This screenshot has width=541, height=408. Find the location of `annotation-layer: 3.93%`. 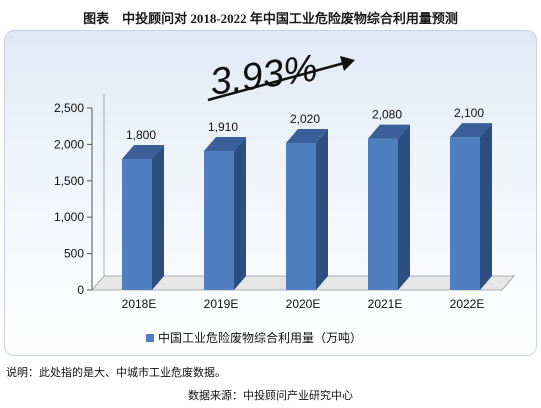

annotation-layer: 3.93% is located at coordinates (281, 75).